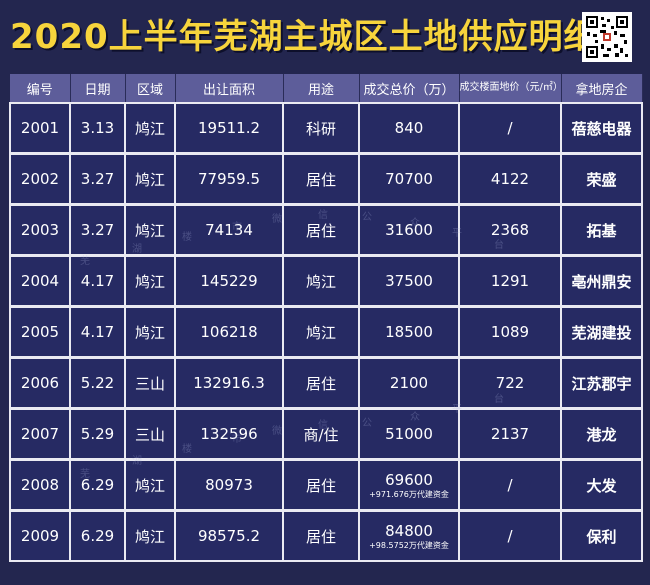 This screenshot has width=650, height=585. Describe the element at coordinates (321, 128) in the screenshot. I see `cell-use: 科研` at that location.